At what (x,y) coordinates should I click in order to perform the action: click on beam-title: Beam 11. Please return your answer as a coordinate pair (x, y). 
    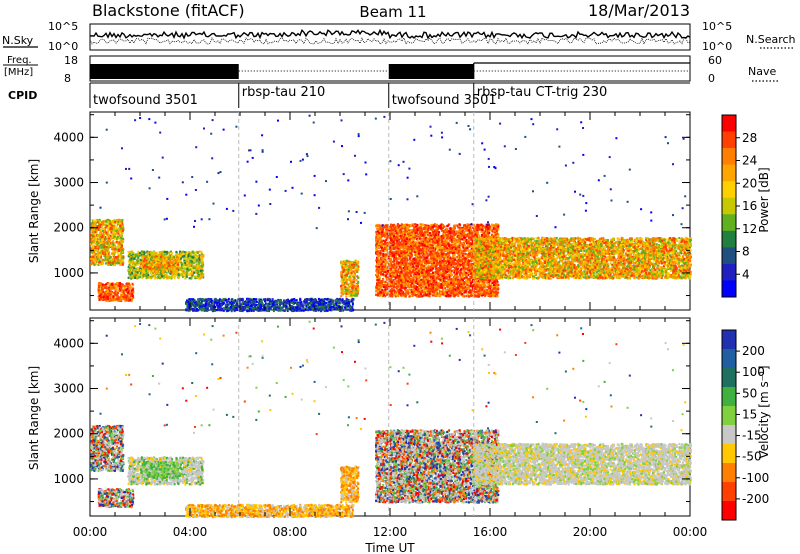
    Looking at the image, I should click on (392, 12).